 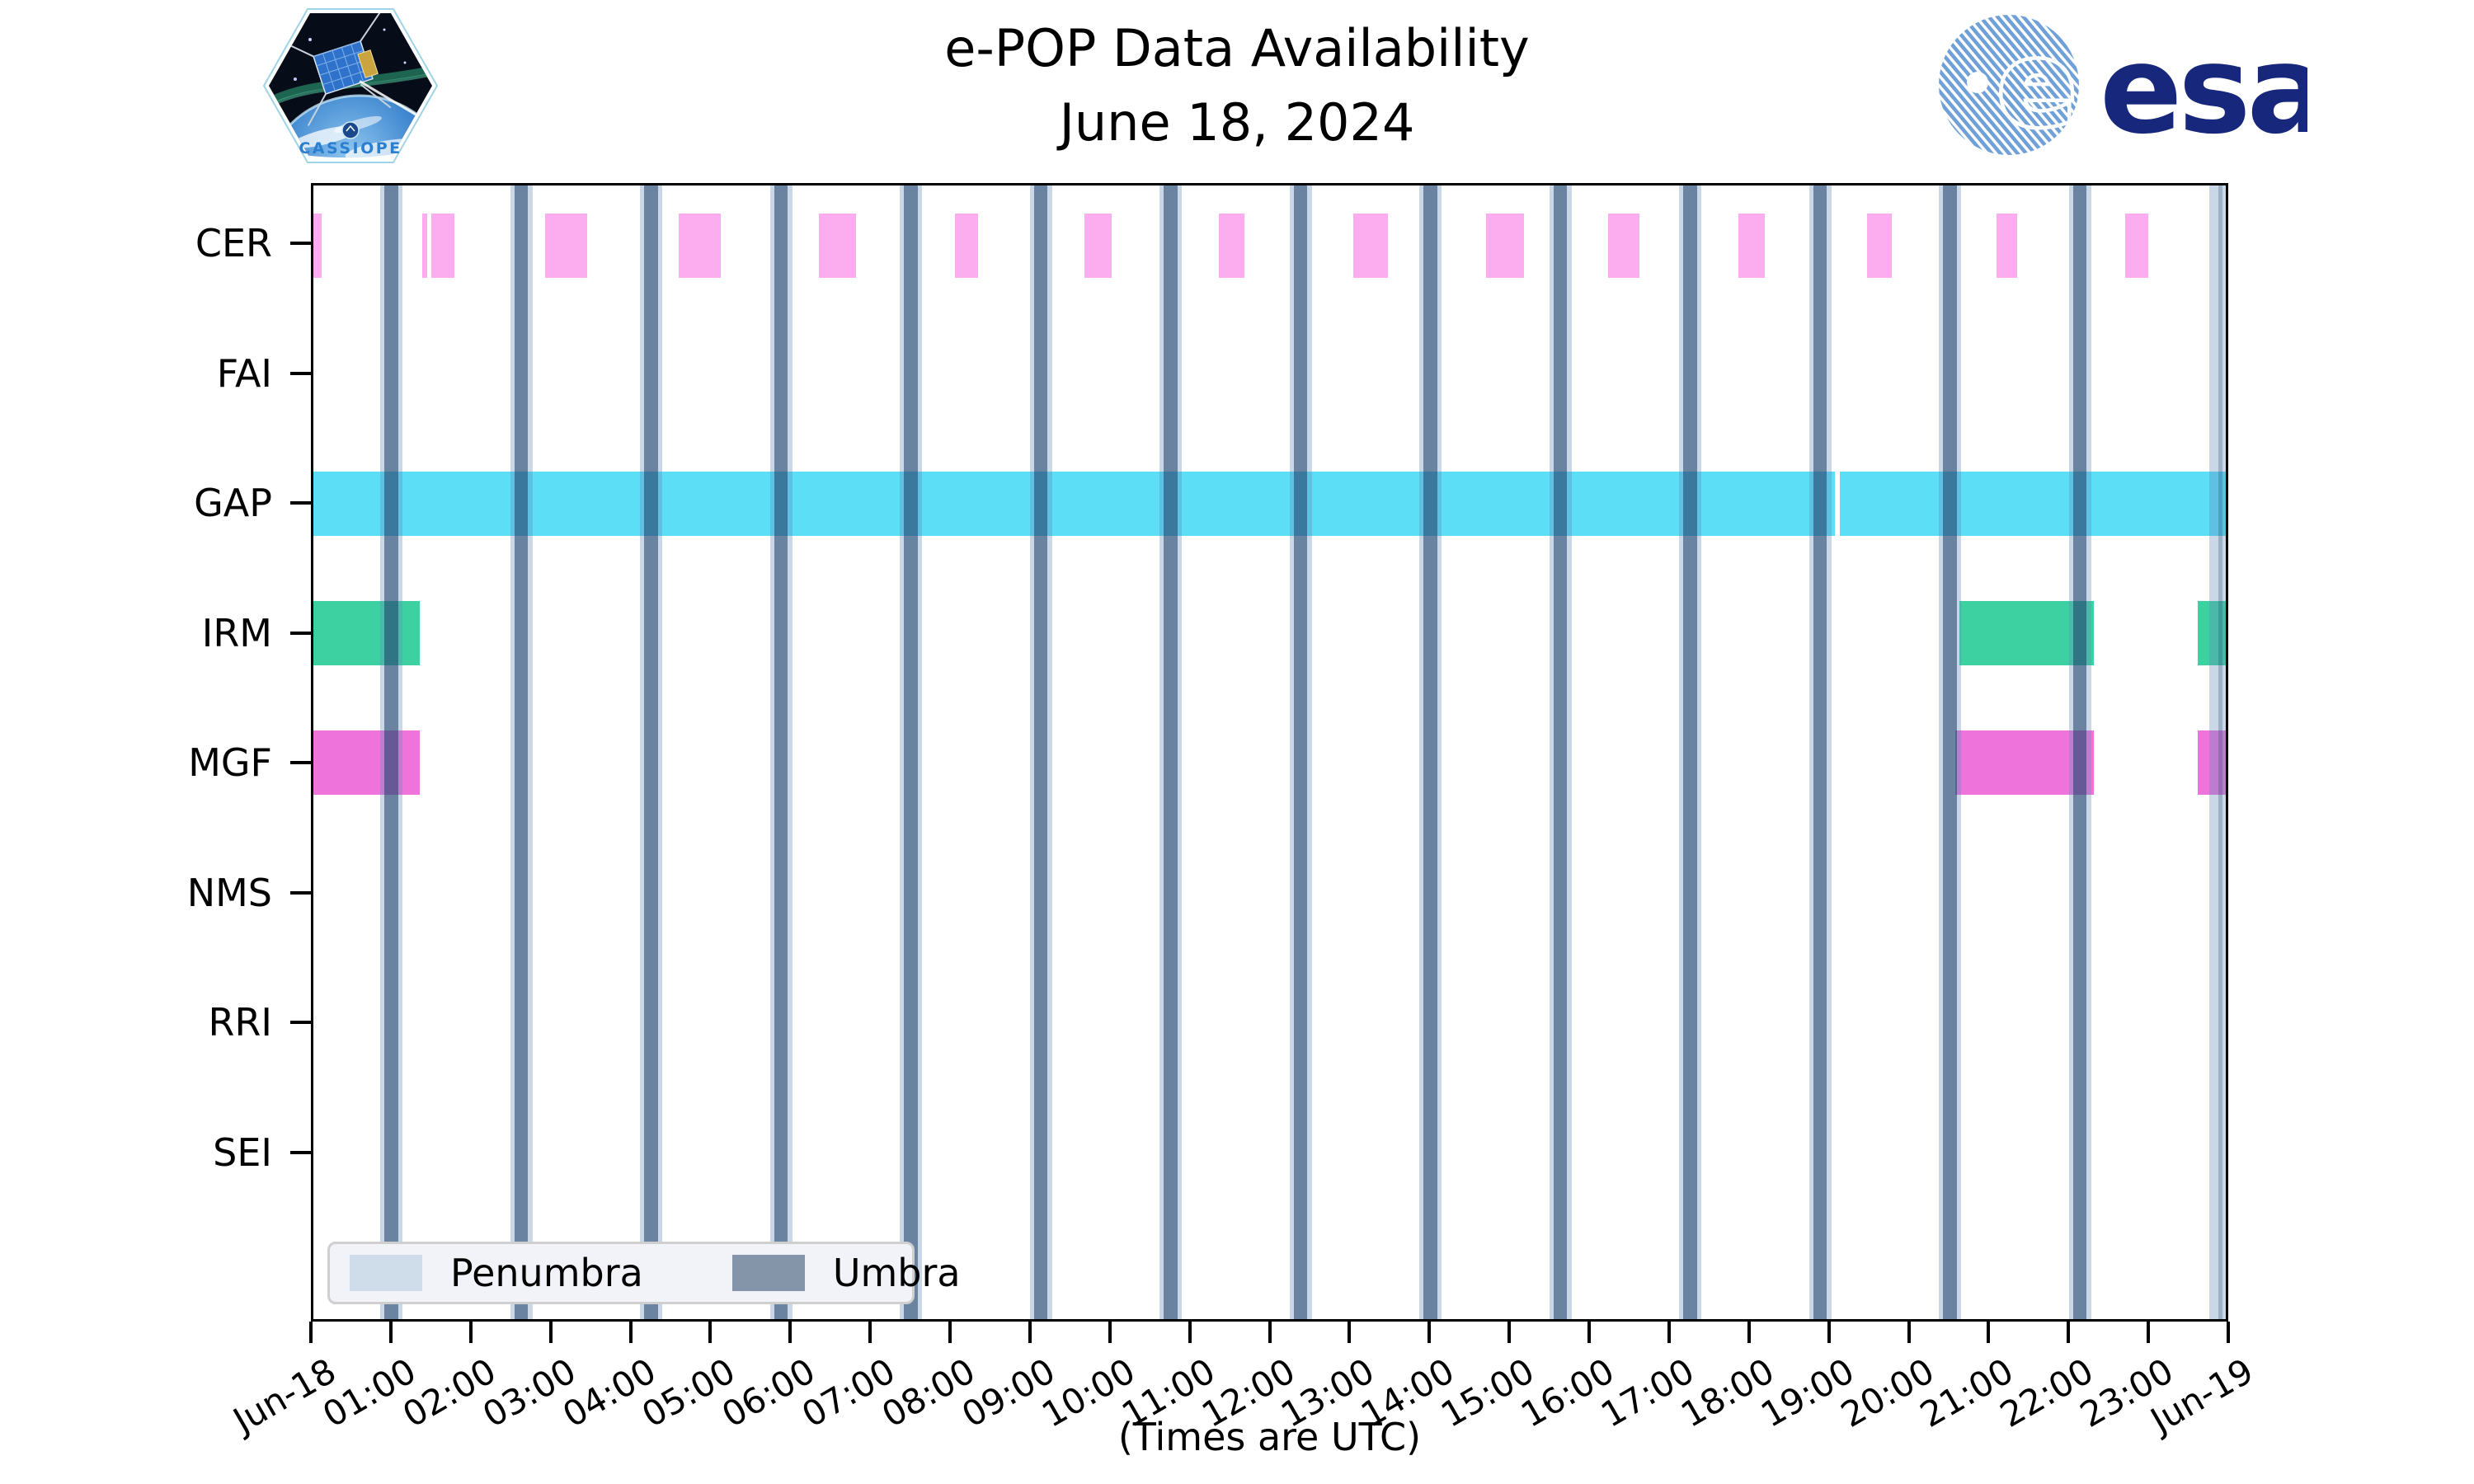 I want to click on cassiope-mission-patch: CASSIOPE, so click(x=350, y=85).